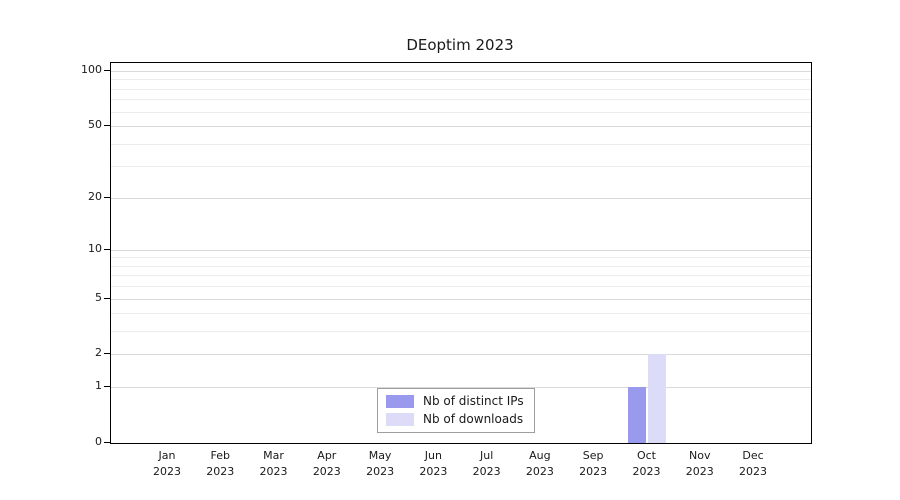 Image resolution: width=900 pixels, height=500 pixels. I want to click on y-tick-label-10: 10, so click(95, 248).